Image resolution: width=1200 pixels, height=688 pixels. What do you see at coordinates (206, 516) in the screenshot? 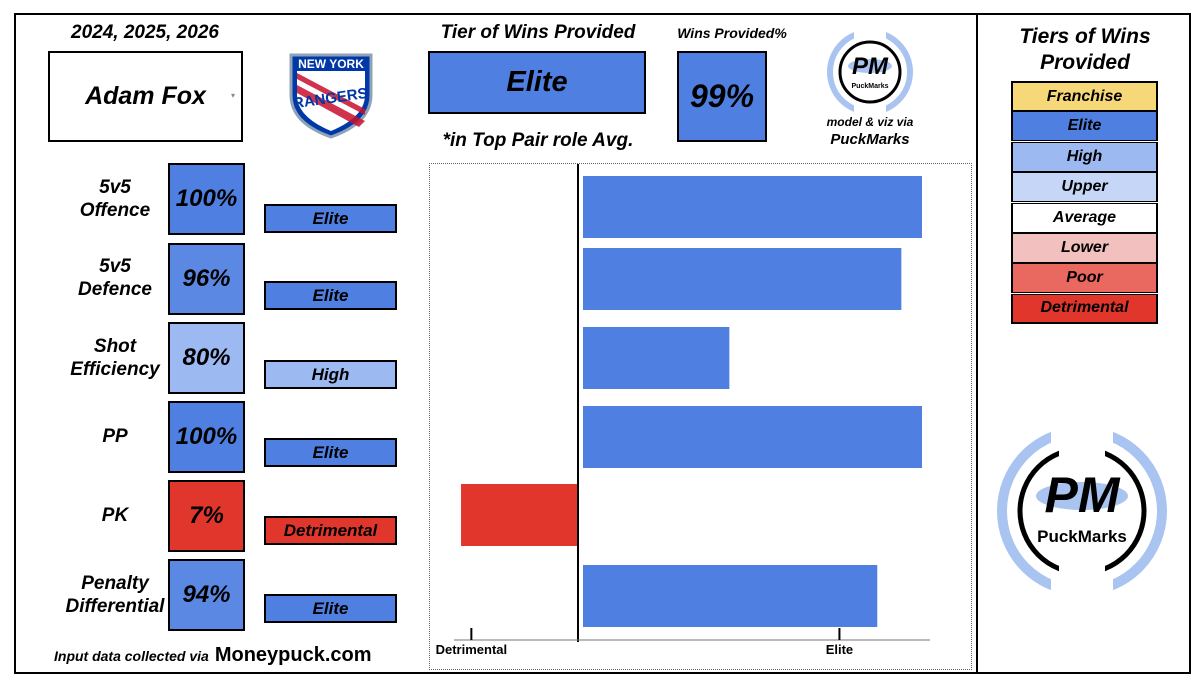
I see `metric-pct: 7%` at bounding box center [206, 516].